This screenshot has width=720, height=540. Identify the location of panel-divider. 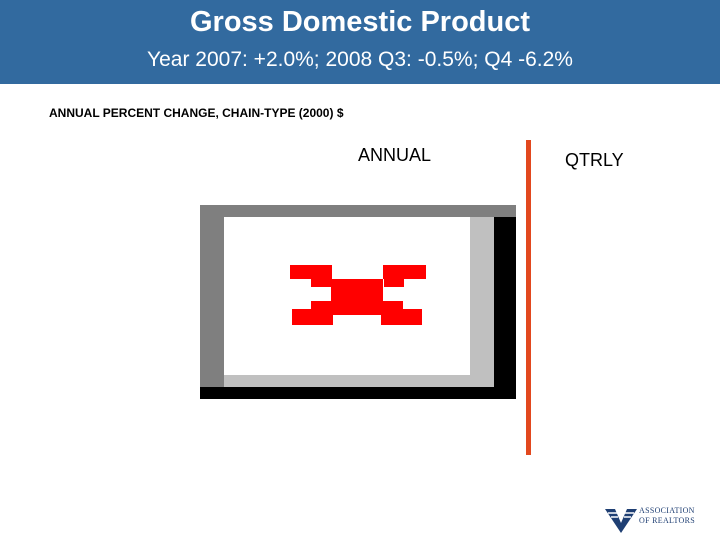
(528, 297).